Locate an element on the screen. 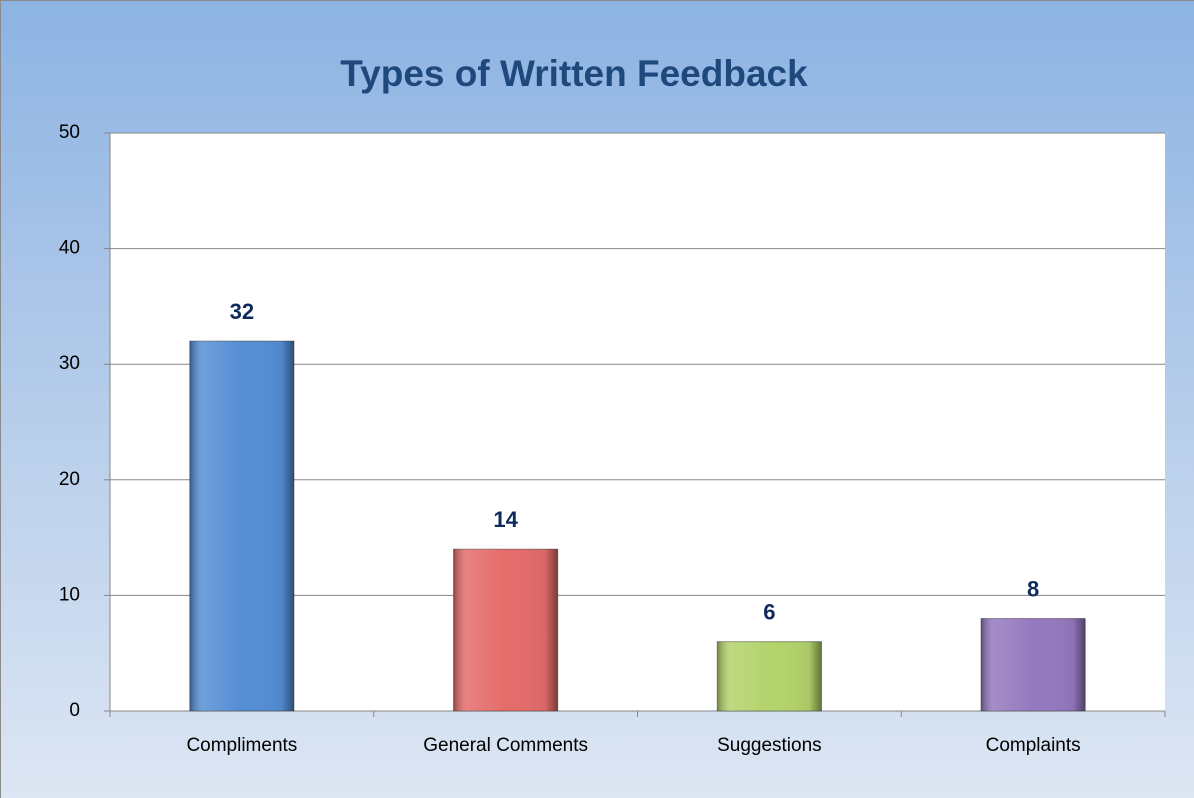 This screenshot has height=798, width=1194. y-tick-label: 50 is located at coordinates (69, 132).